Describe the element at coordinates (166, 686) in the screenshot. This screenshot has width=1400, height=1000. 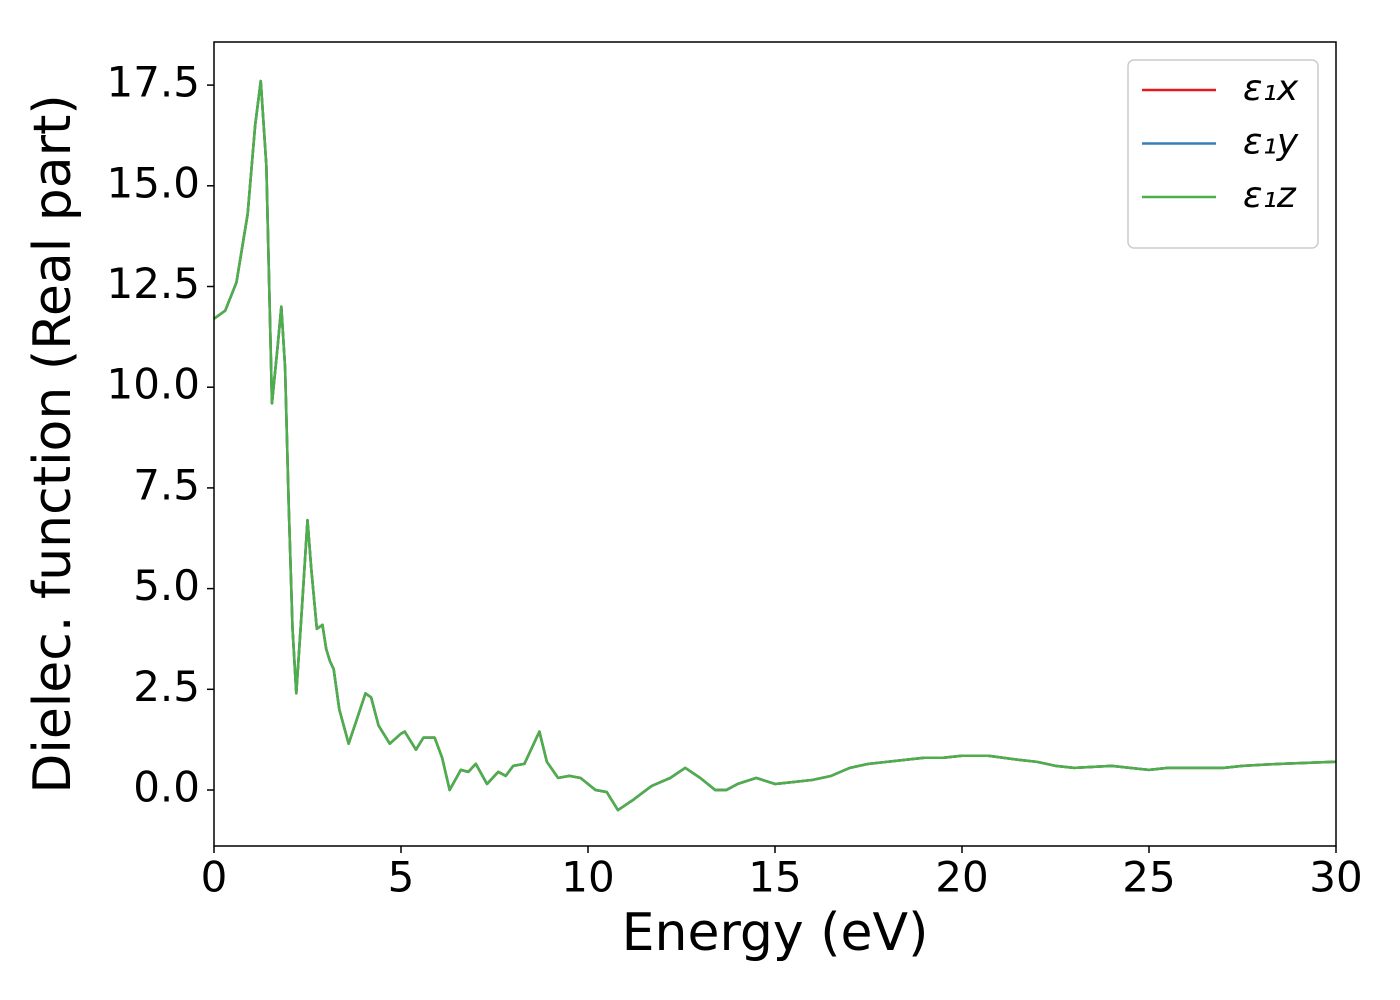
I see `y-tick-label: 2.5` at that location.